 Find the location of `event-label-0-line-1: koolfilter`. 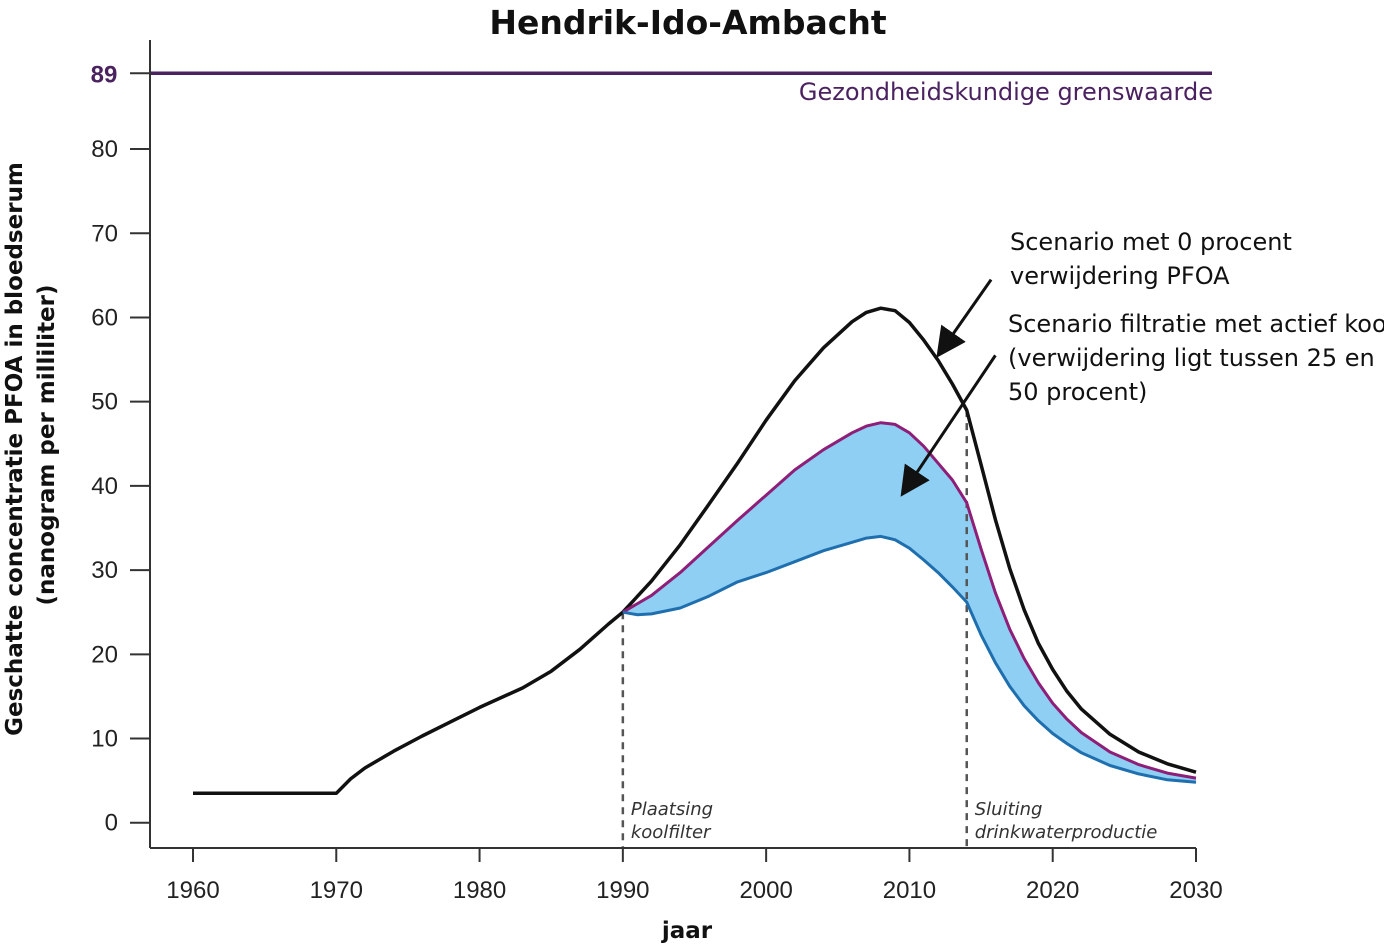

event-label-0-line-1: koolfilter is located at coordinates (671, 832).